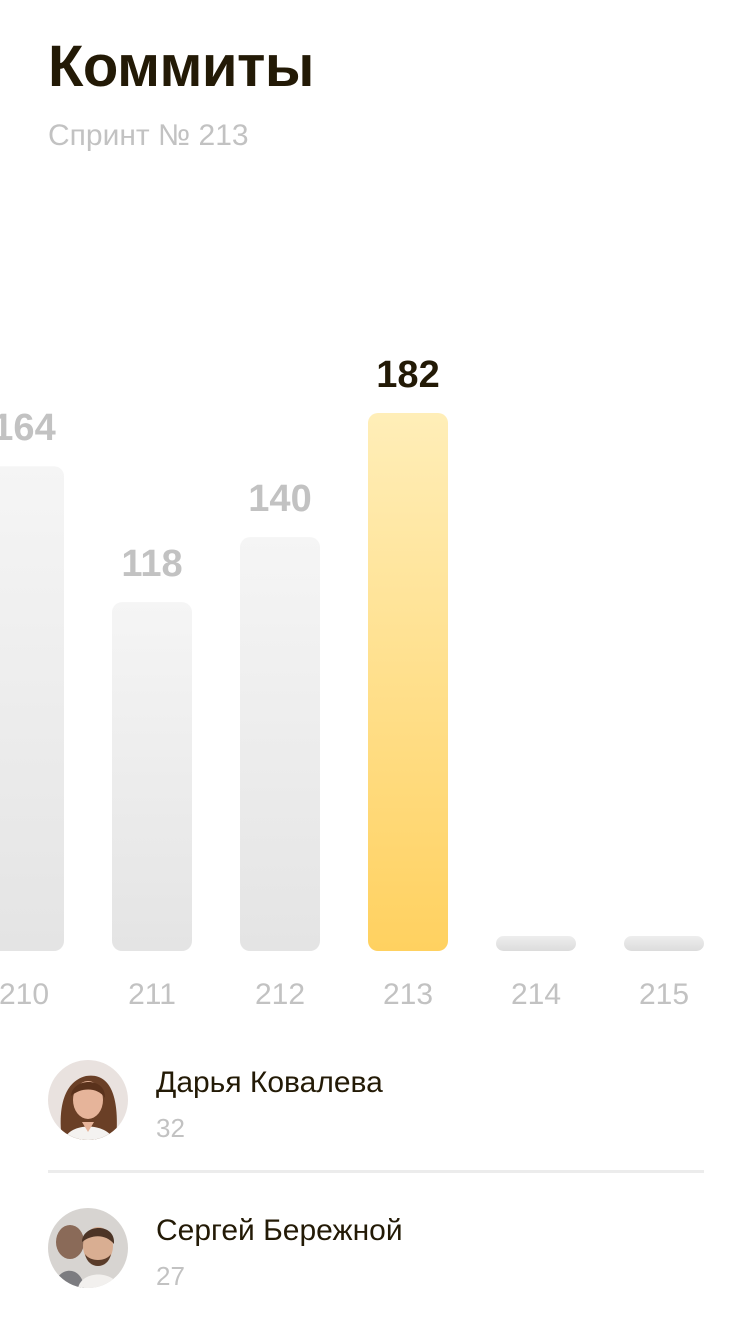  What do you see at coordinates (280, 994) in the screenshot?
I see `x-tick-label-212: 212` at bounding box center [280, 994].